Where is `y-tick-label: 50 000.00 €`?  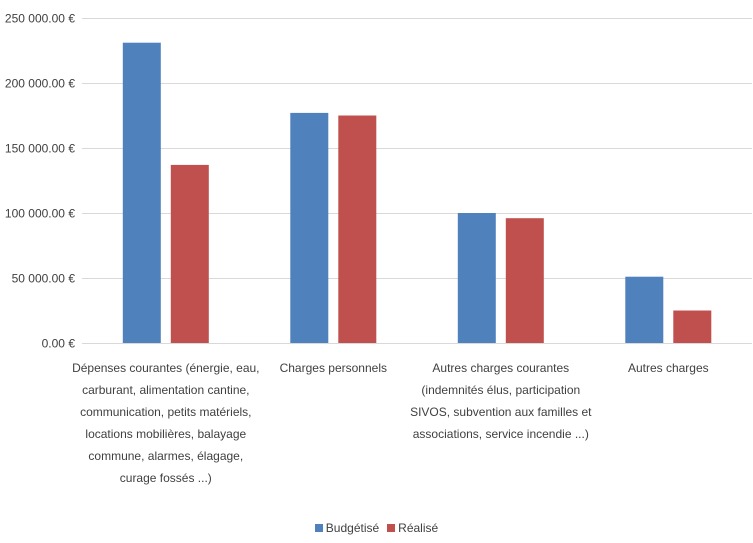
y-tick-label: 50 000.00 € is located at coordinates (44, 279).